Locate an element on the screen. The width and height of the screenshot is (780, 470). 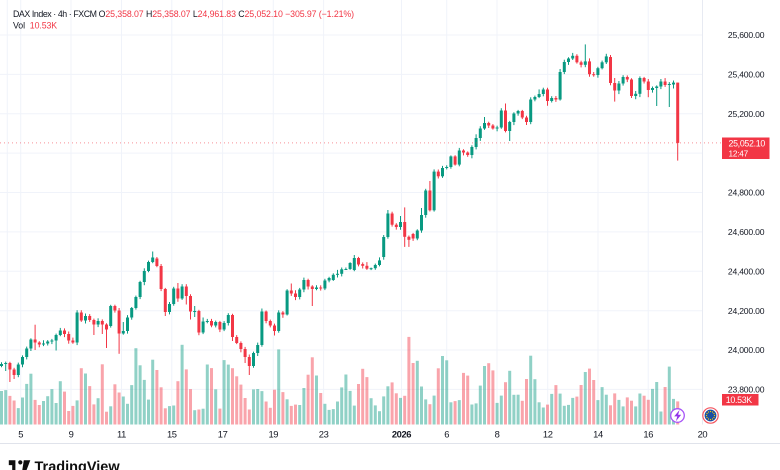
svg-text: 25,600.00 is located at coordinates (746, 35).